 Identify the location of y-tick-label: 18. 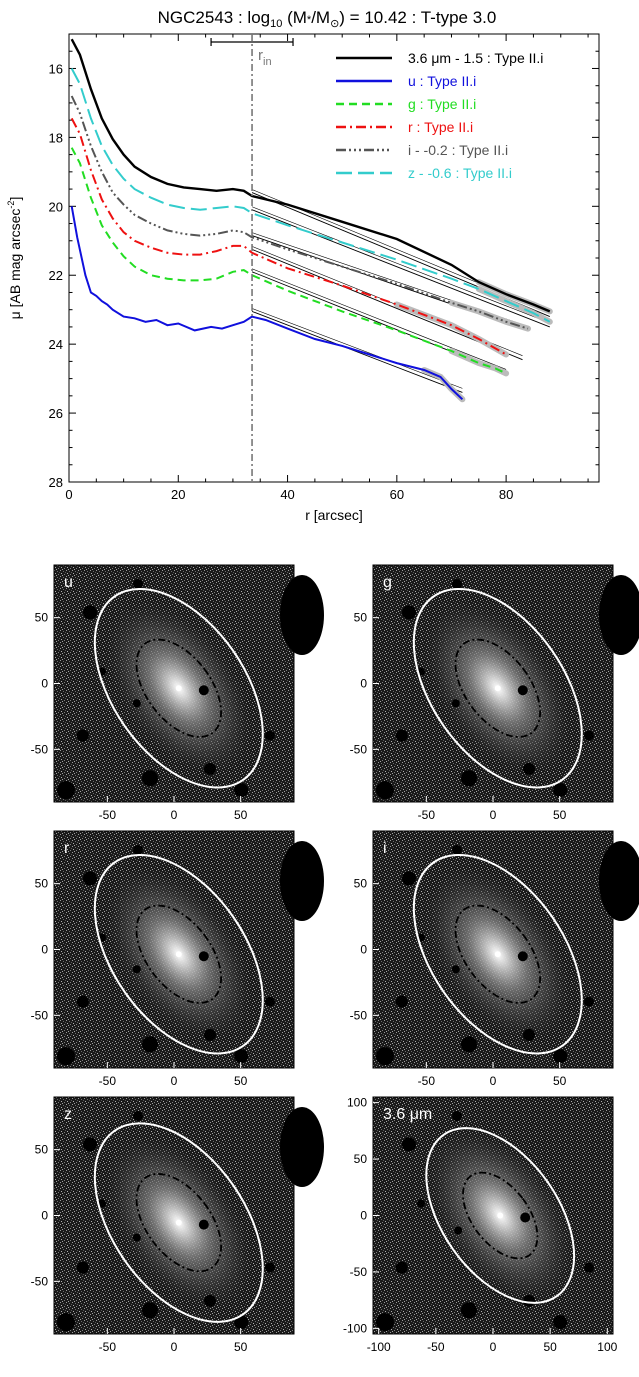
(56, 137).